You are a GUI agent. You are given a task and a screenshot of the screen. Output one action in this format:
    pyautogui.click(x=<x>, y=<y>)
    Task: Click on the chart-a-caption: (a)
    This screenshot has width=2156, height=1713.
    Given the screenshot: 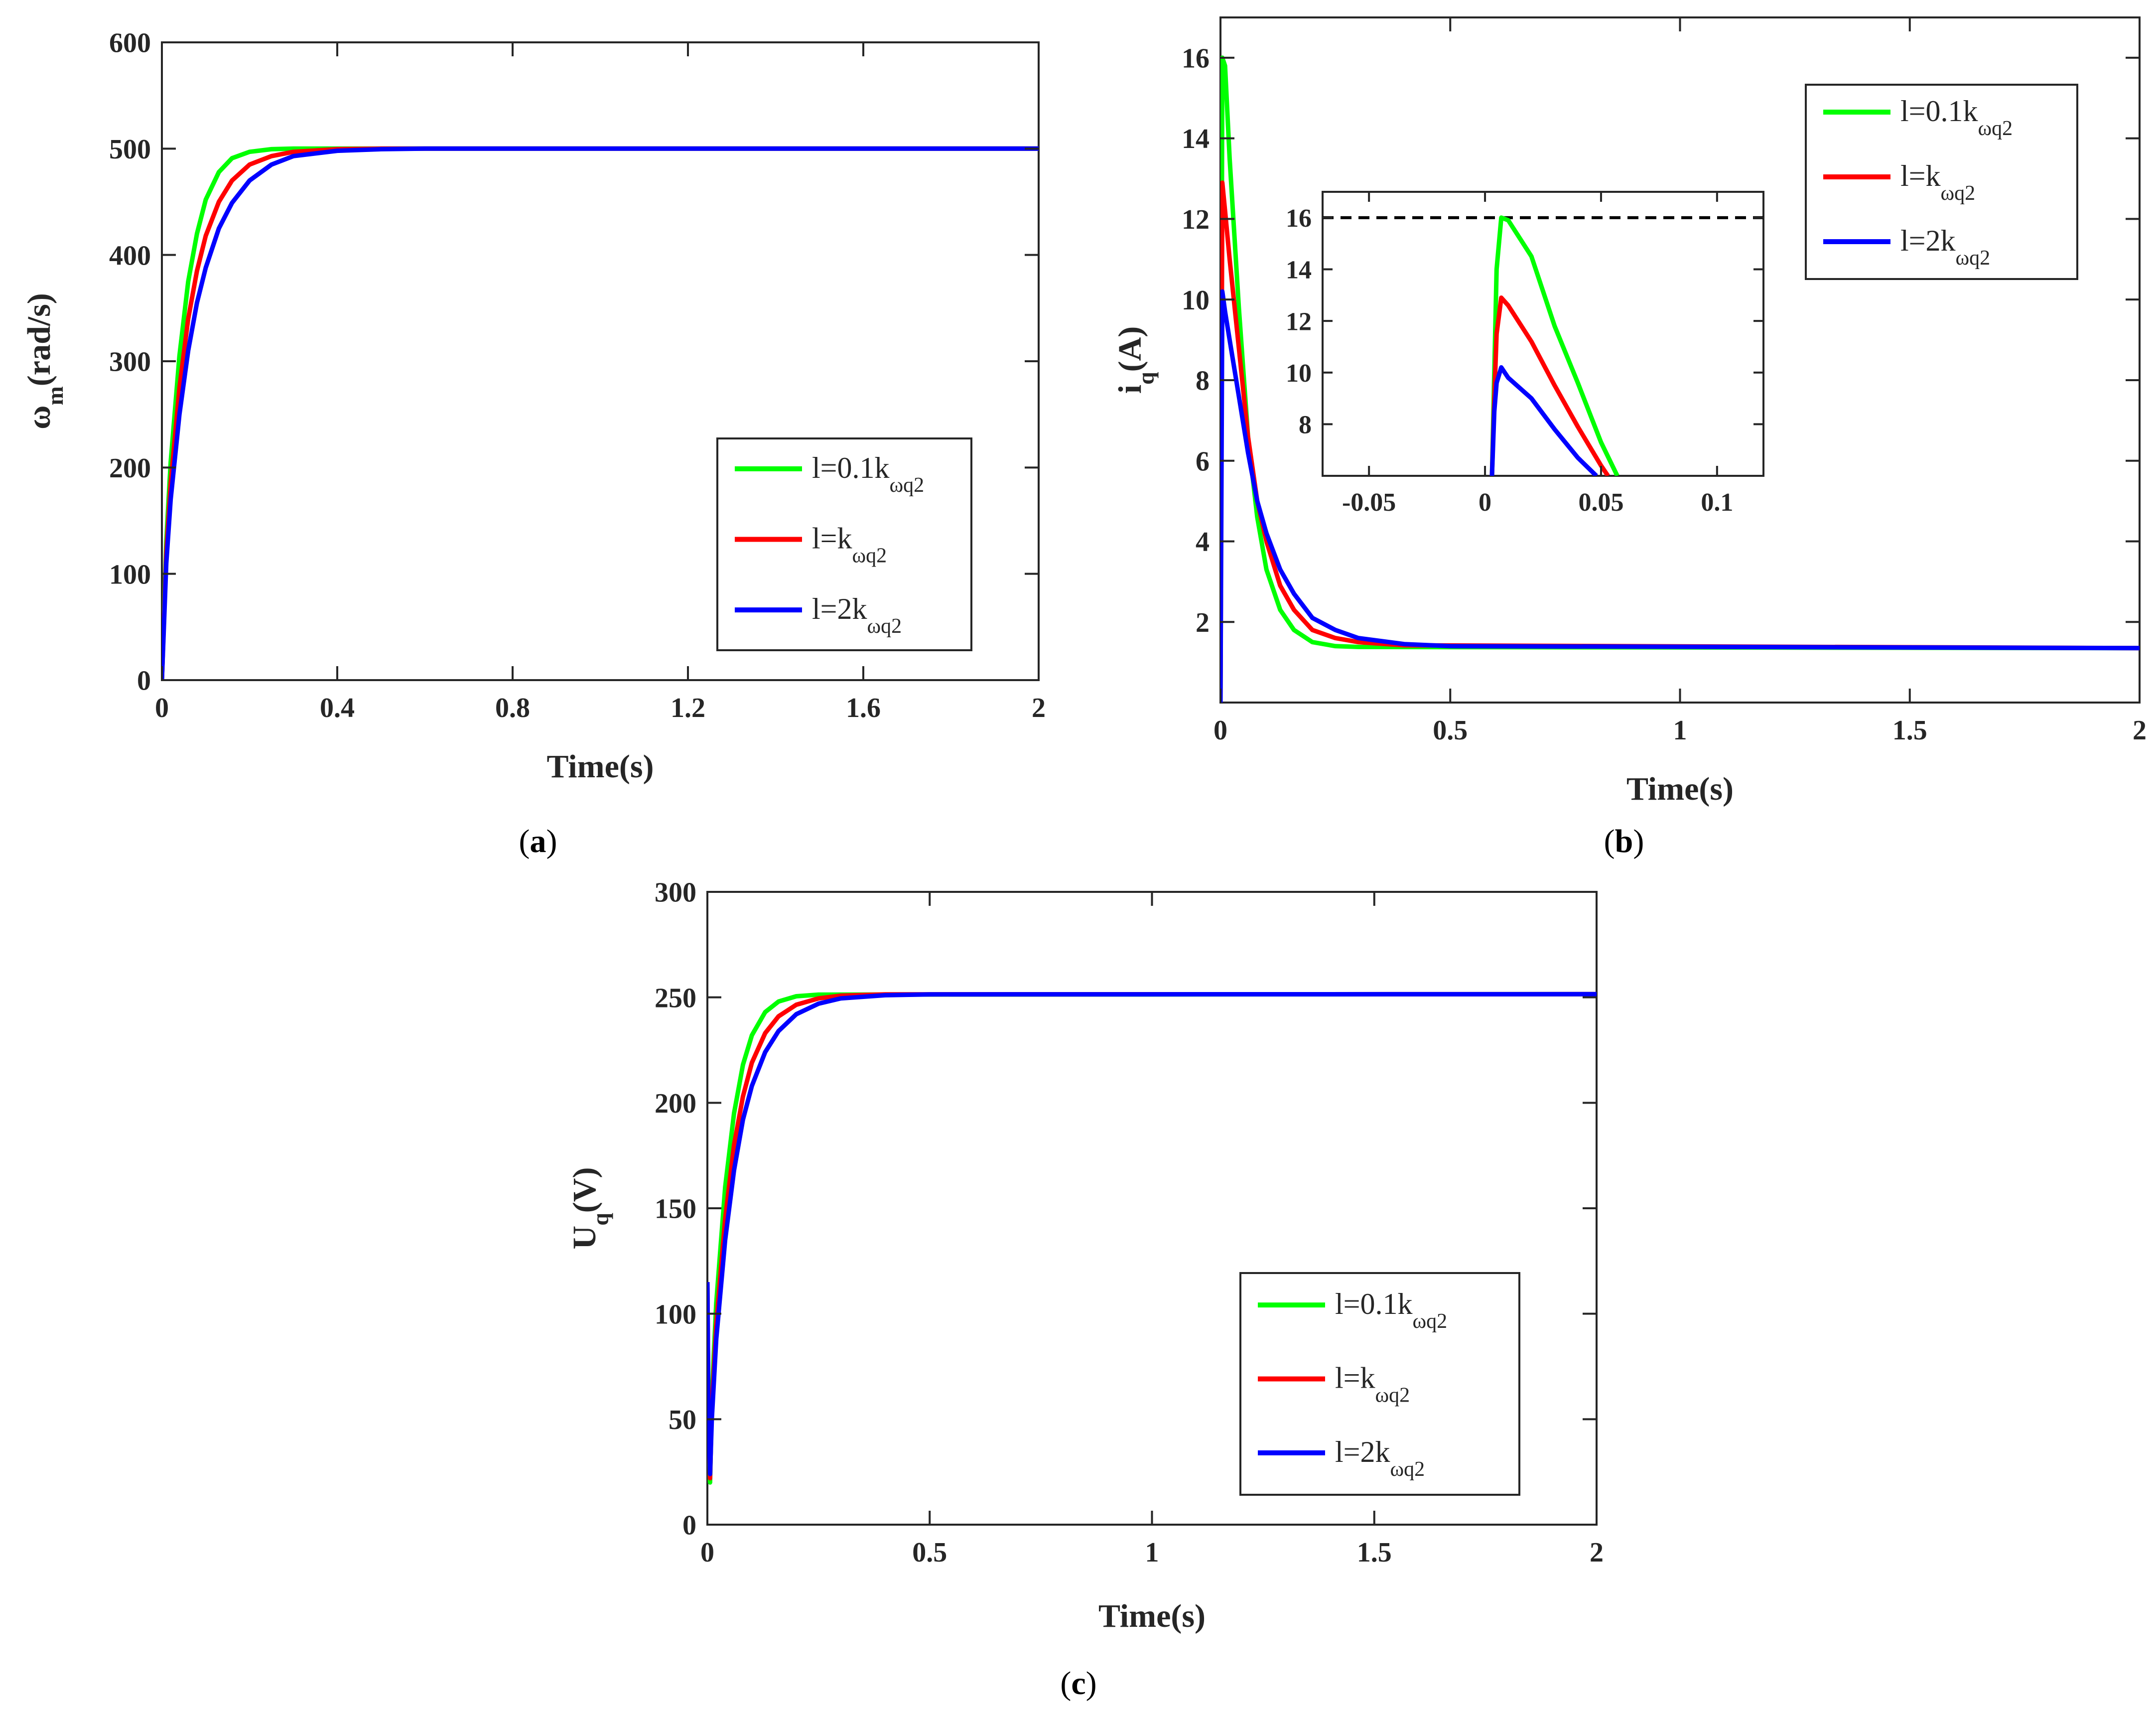 What is the action you would take?
    pyautogui.click(x=538, y=841)
    